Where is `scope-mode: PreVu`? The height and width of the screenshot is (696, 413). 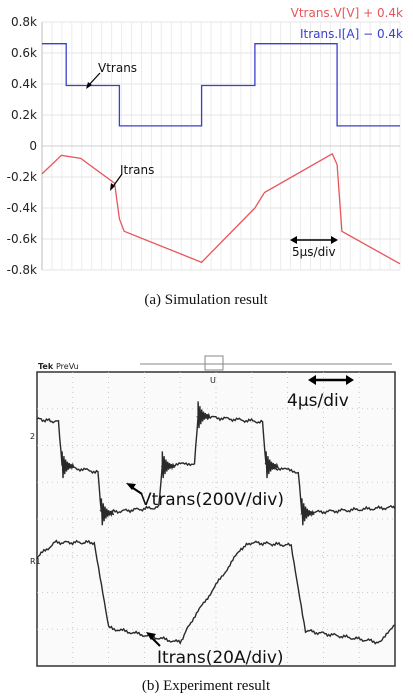
scope-mode: PreVu is located at coordinates (67, 366).